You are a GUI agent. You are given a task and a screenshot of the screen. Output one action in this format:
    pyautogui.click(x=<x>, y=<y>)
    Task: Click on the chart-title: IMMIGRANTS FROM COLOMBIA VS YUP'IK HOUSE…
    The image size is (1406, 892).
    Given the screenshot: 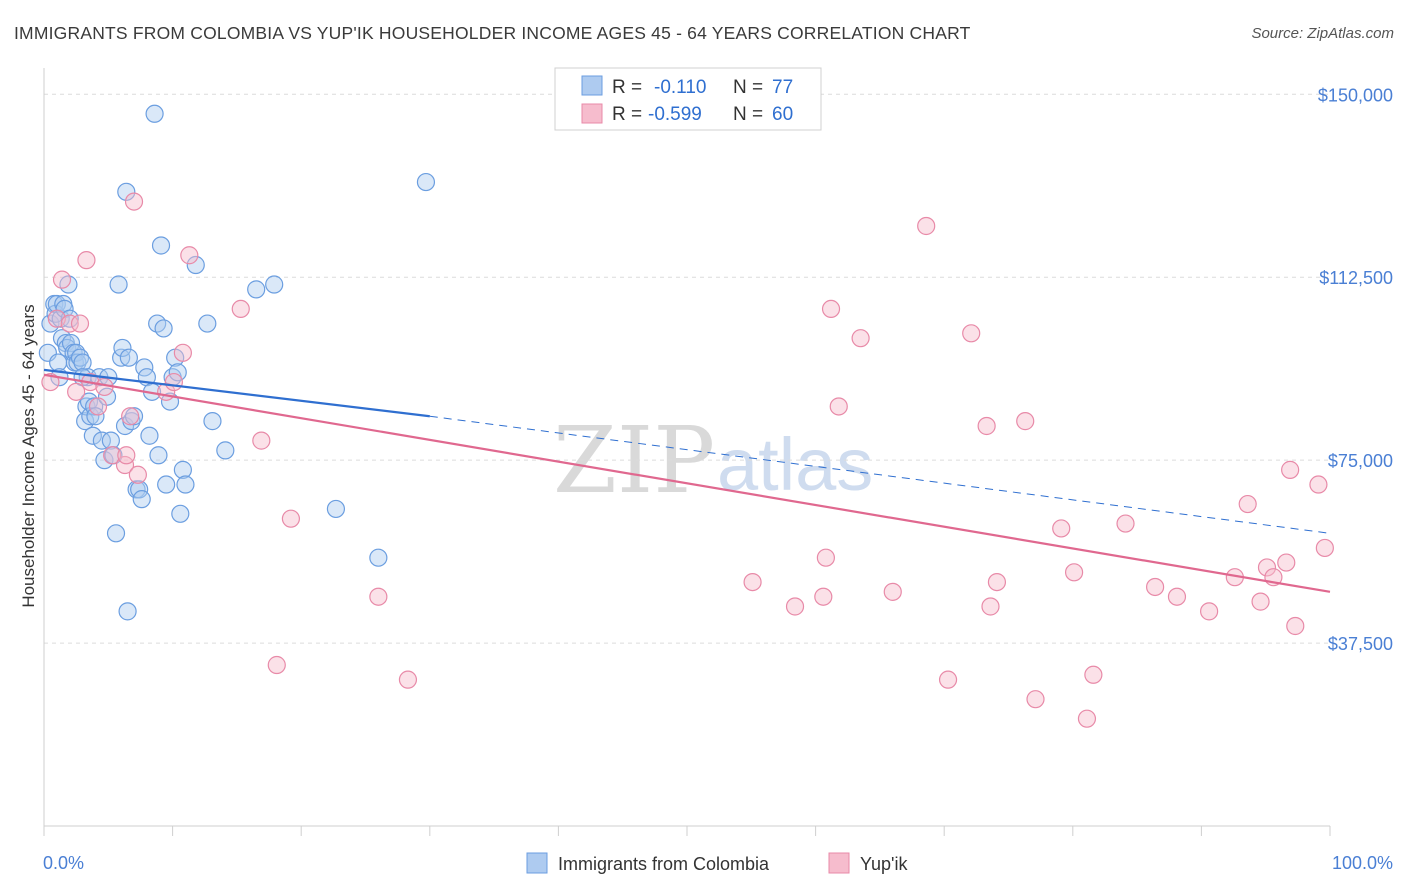 What is the action you would take?
    pyautogui.click(x=492, y=33)
    